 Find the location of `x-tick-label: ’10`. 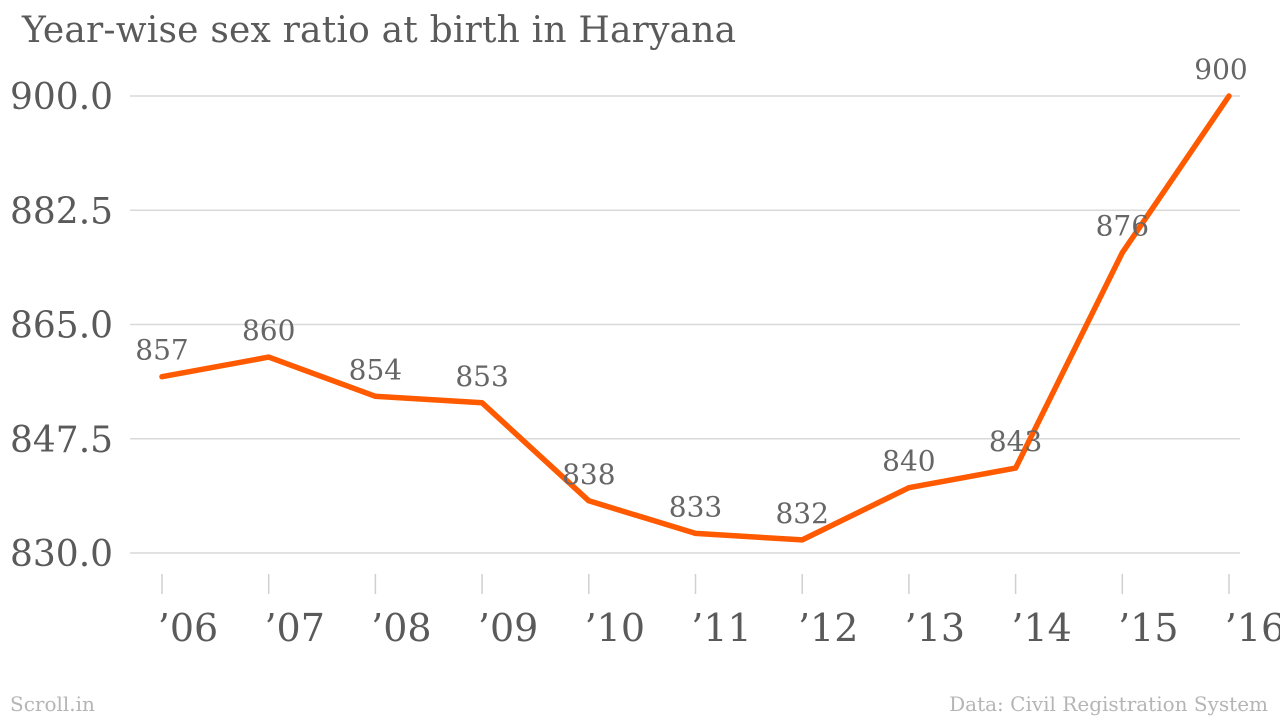

x-tick-label: ’10 is located at coordinates (615, 628).